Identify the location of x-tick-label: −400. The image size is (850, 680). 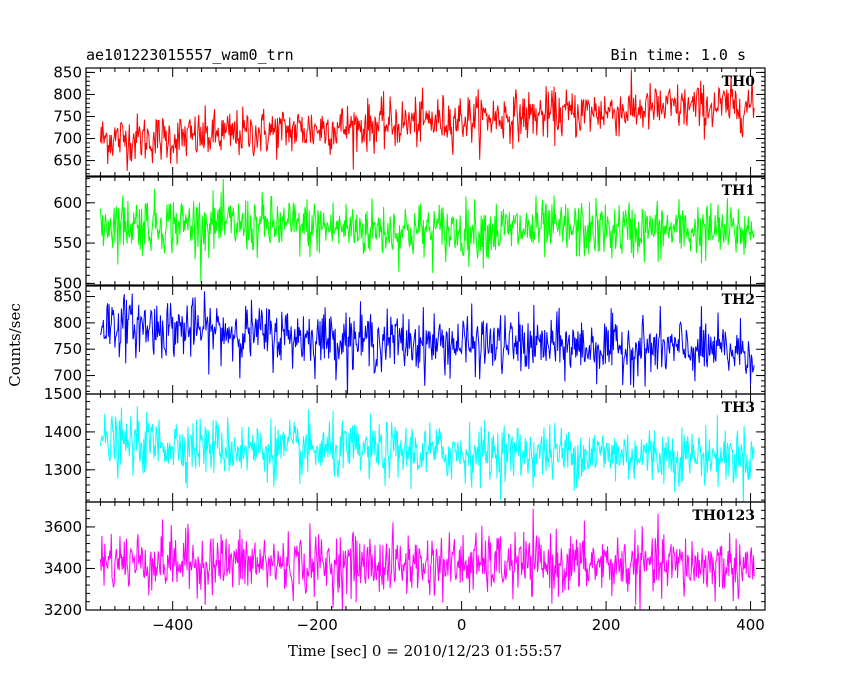
(172, 625).